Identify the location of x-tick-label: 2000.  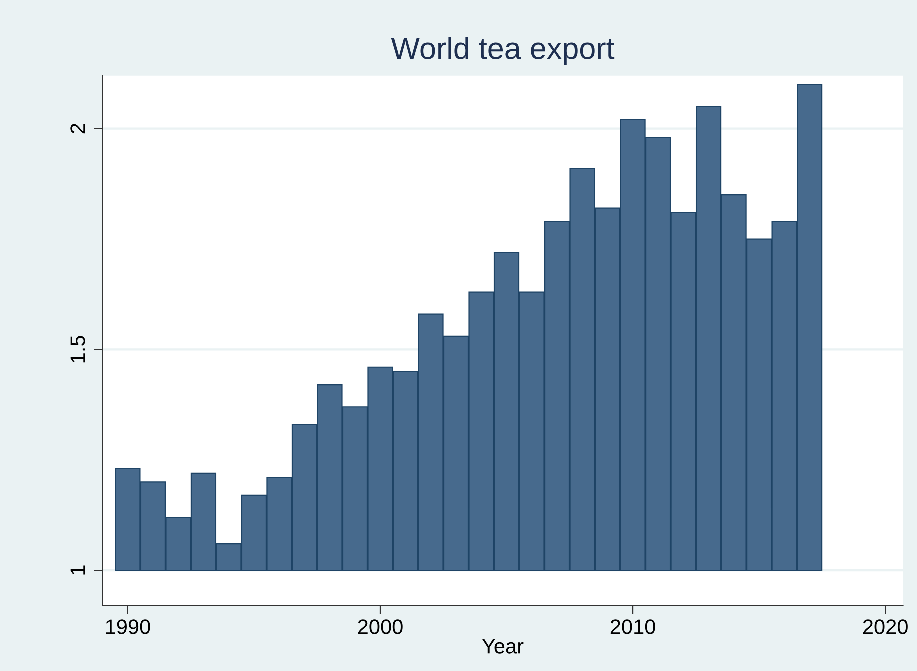
(380, 627).